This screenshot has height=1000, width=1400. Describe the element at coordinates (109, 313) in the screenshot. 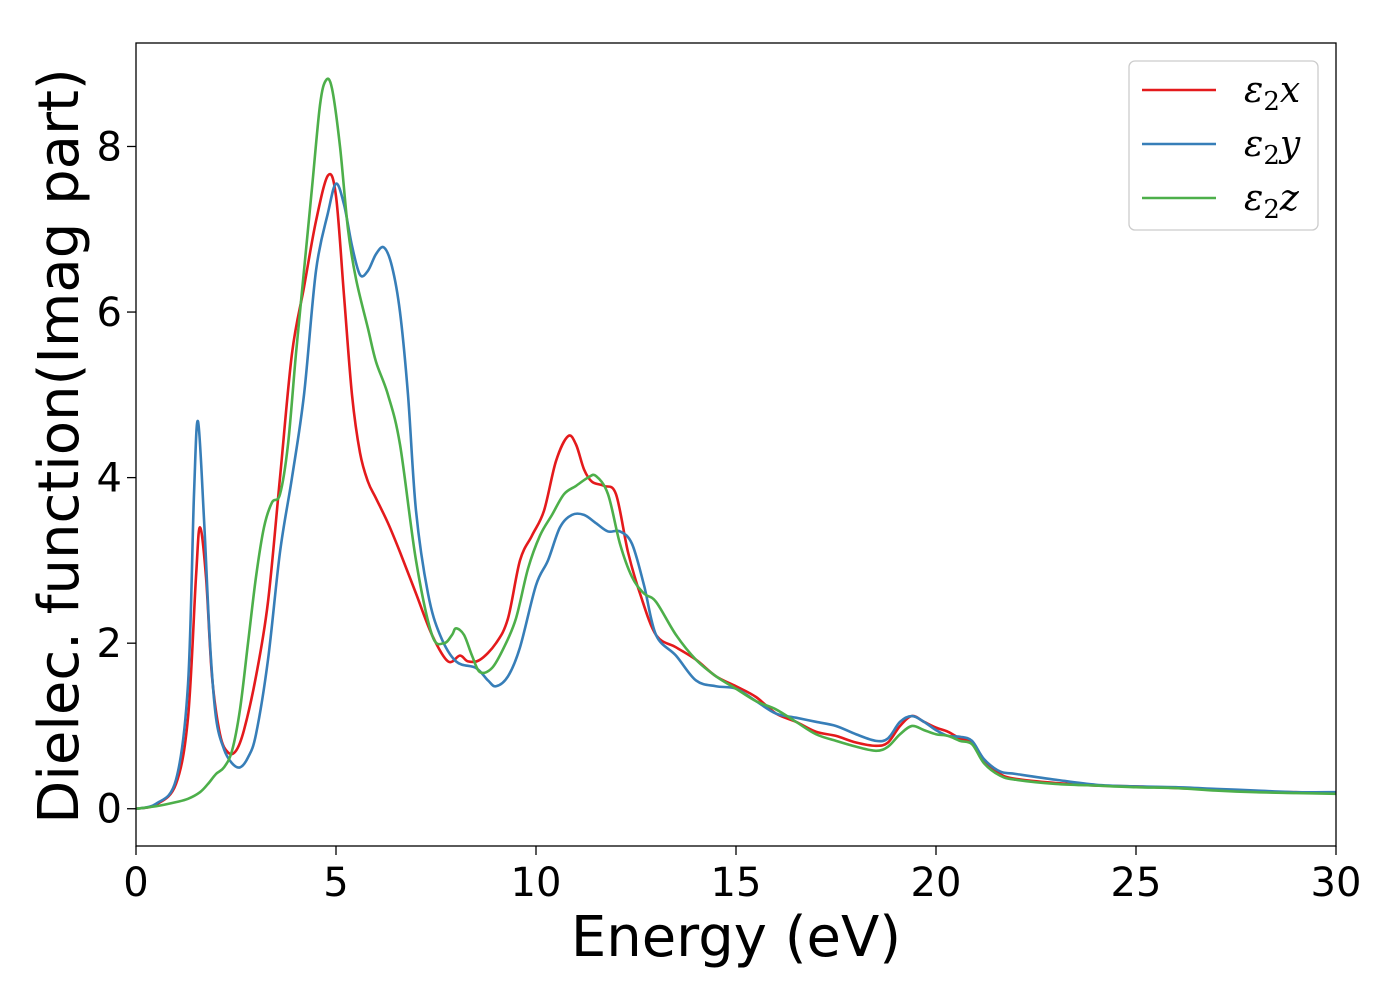

I see `y-tick-label: 6` at that location.